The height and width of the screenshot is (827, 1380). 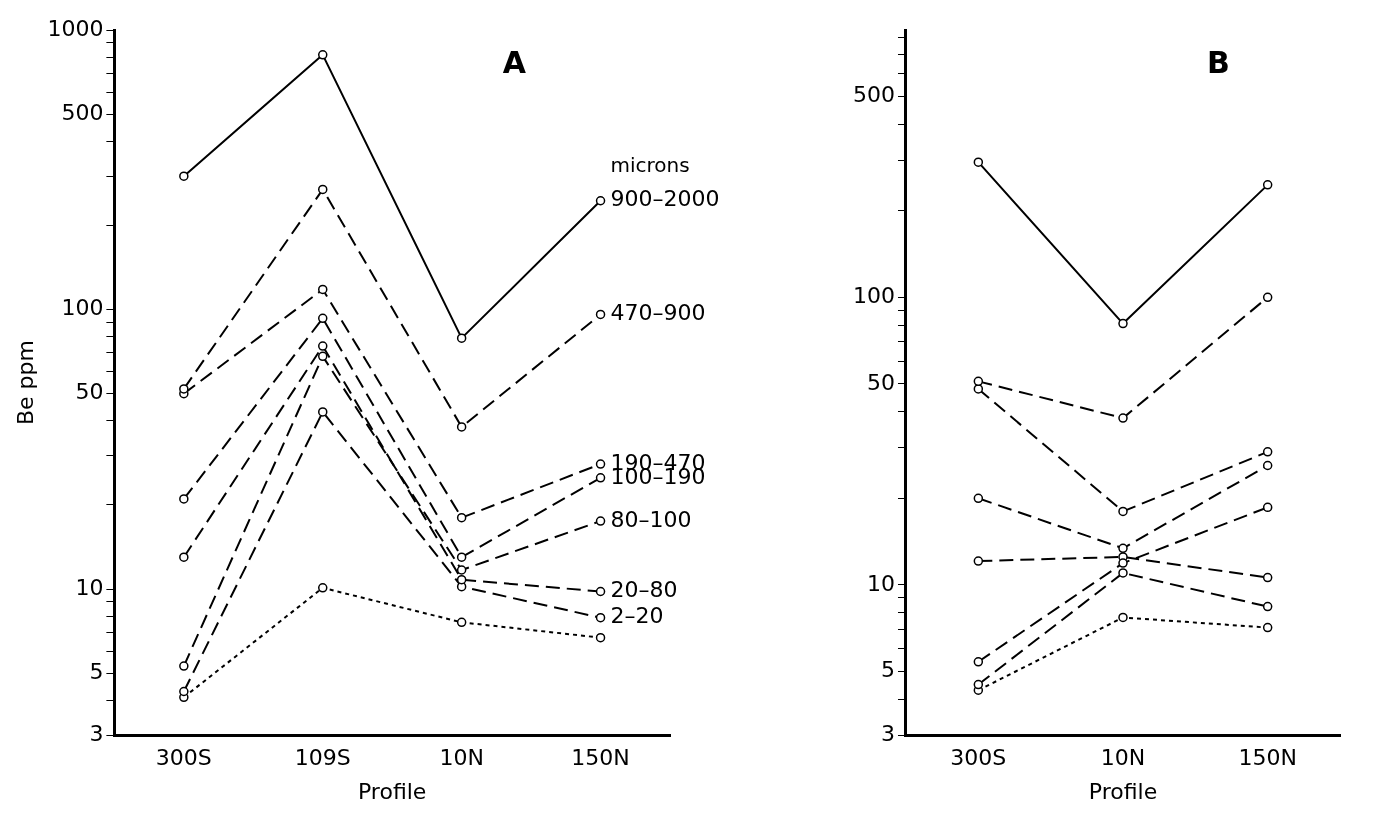 What do you see at coordinates (637, 616) in the screenshot?
I see `series-label: 2–20` at bounding box center [637, 616].